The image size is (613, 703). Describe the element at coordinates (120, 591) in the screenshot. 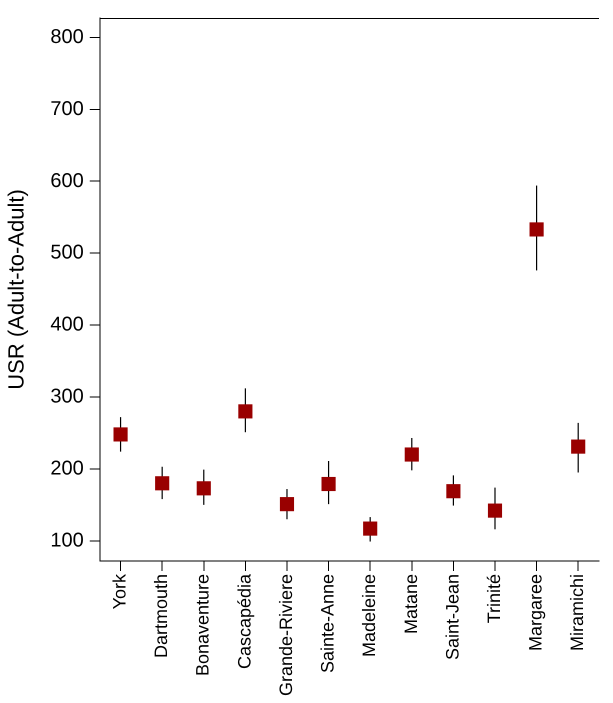

I see `x-tick-label: York` at that location.